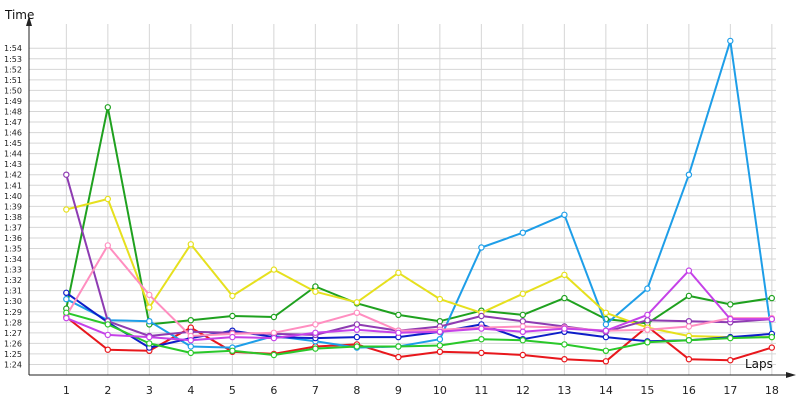 Image resolution: width=800 pixels, height=400 pixels. Describe the element at coordinates (13, 111) in the screenshot. I see `y-tick-label: 1:48` at that location.